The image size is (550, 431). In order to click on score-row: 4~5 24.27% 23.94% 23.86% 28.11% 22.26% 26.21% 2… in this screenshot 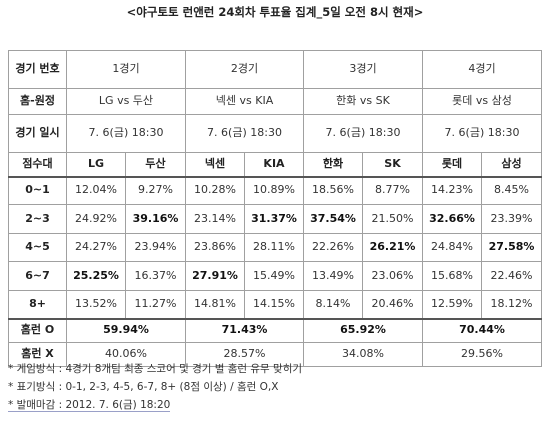, I will do `click(275, 247)`.